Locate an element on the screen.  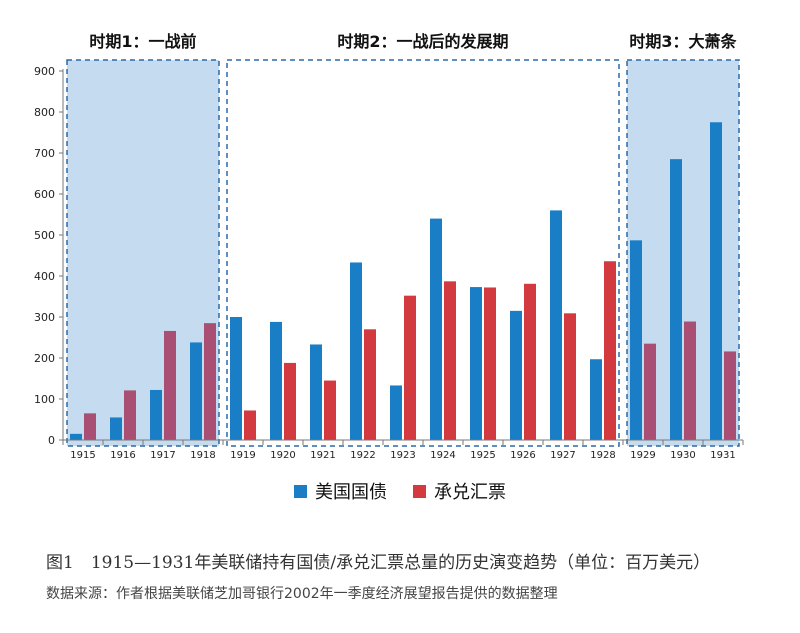
legend-item-treasury: 美国国债 is located at coordinates (340, 491).